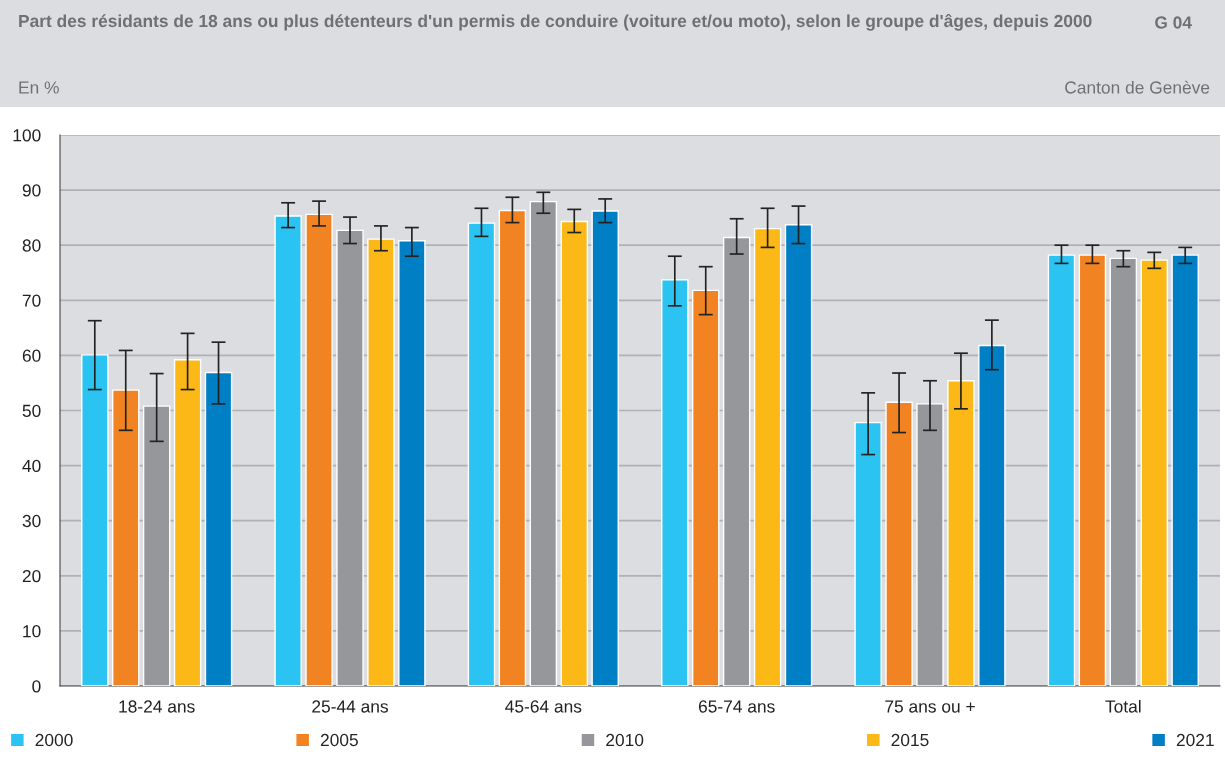  I want to click on y-tick-label: 40, so click(31, 466).